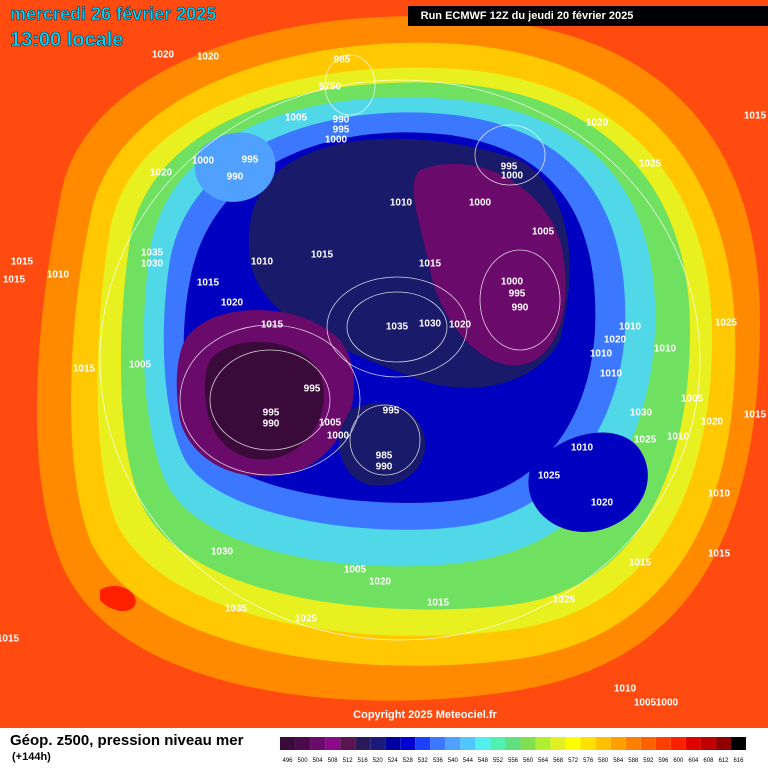  What do you see at coordinates (603, 761) in the screenshot?
I see `scale-label: 580` at bounding box center [603, 761].